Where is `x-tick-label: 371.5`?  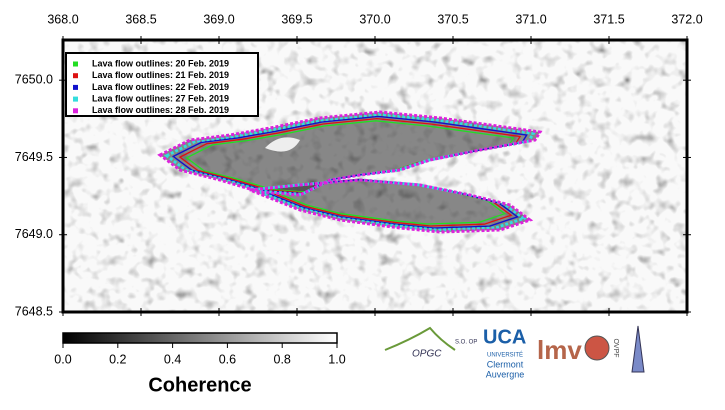
x-tick-label: 371.5 is located at coordinates (608, 19).